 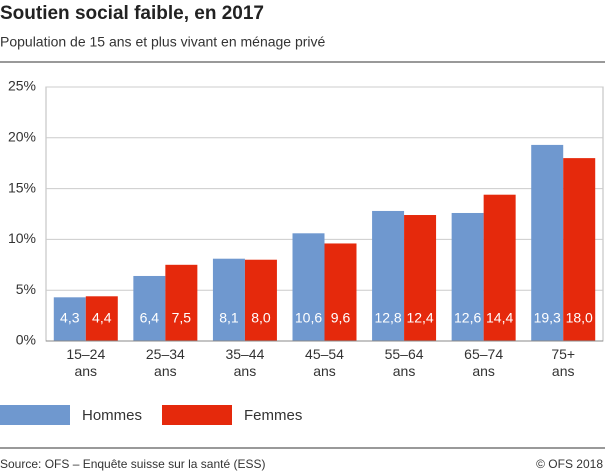 I want to click on value-label: 12,6, so click(x=467, y=318).